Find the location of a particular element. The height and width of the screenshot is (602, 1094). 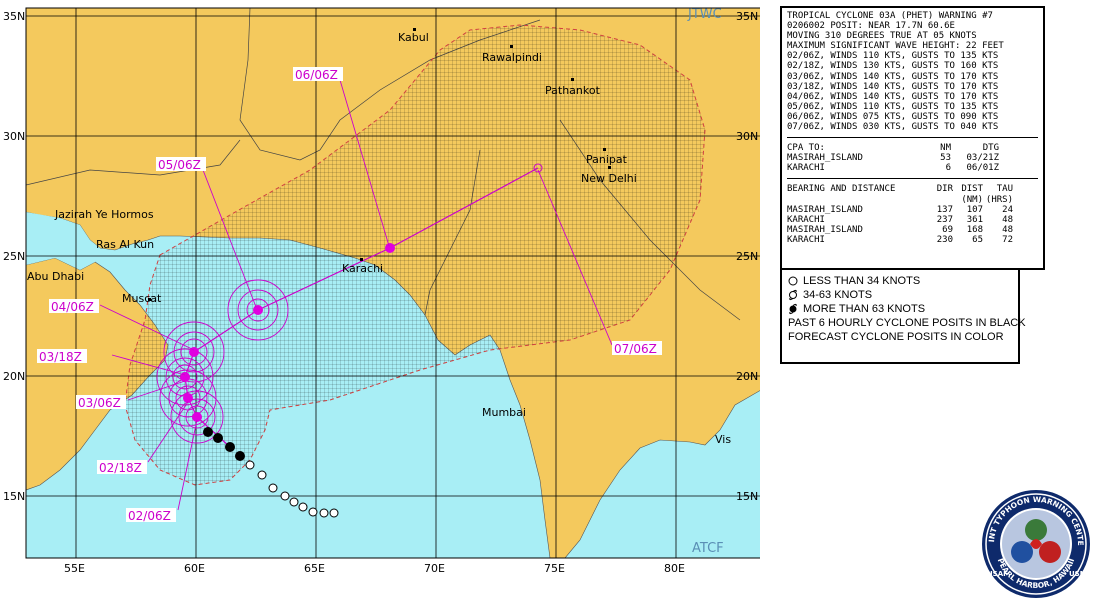

cpa-cell: 6 is located at coordinates (948, 168).